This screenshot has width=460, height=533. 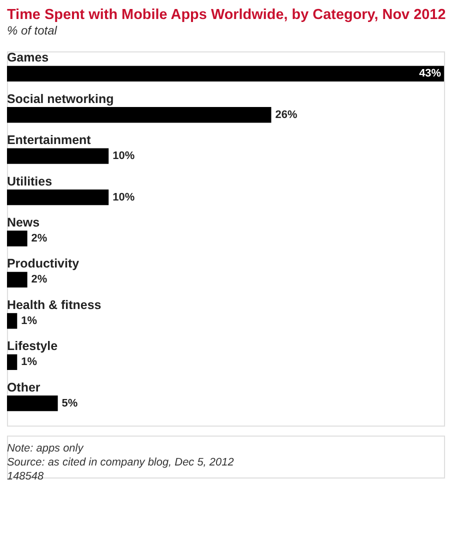 I want to click on y-tick-label: Social networking, so click(x=60, y=99).